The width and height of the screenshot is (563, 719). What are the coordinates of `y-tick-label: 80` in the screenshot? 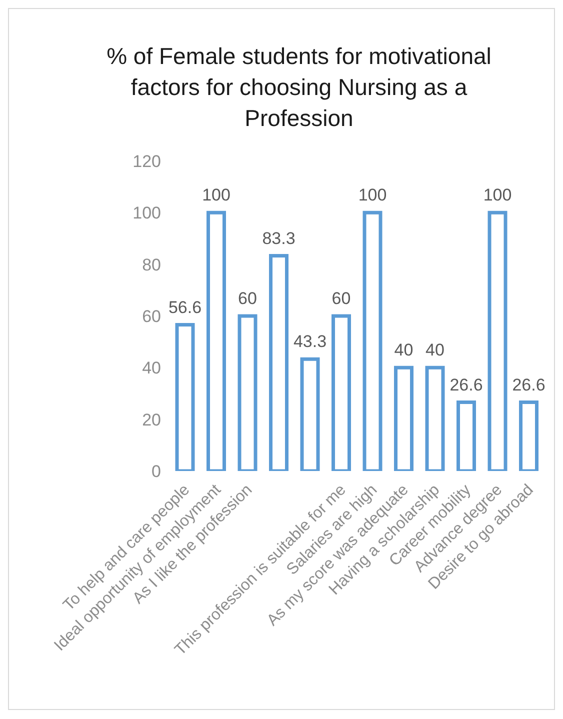 It's located at (151, 264).